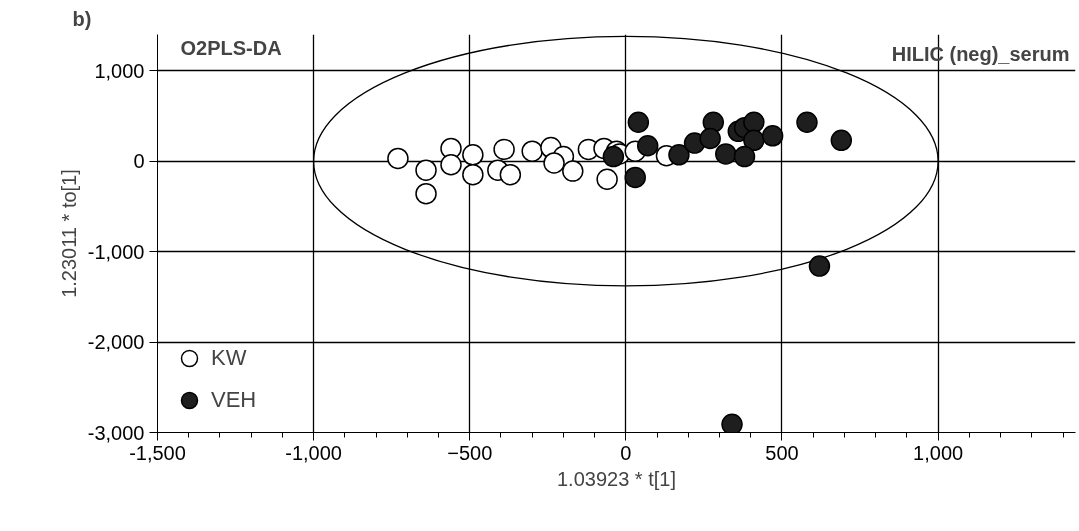  What do you see at coordinates (782, 452) in the screenshot?
I see `x-tick-label: 500` at bounding box center [782, 452].